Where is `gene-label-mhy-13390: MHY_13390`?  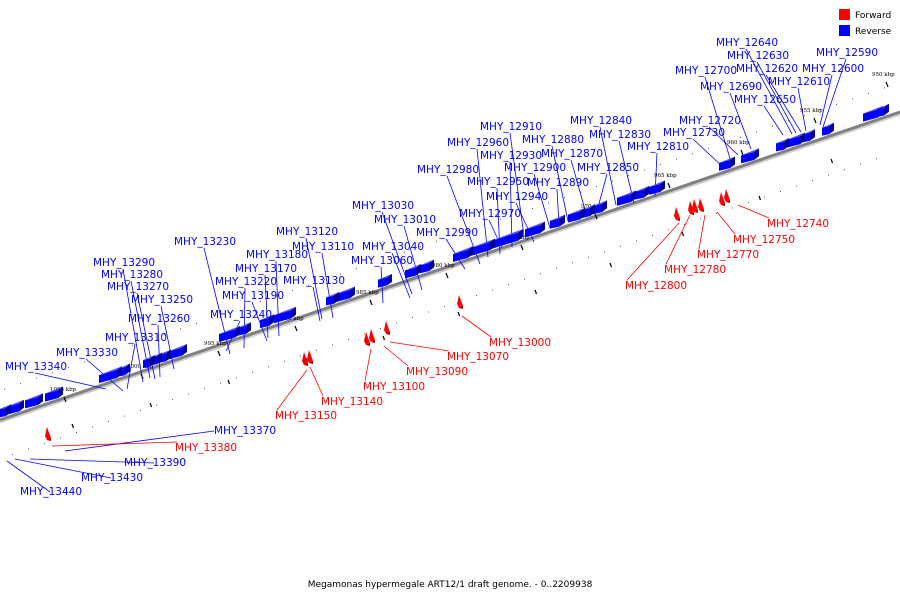
gene-label-mhy-13390: MHY_13390 is located at coordinates (155, 463).